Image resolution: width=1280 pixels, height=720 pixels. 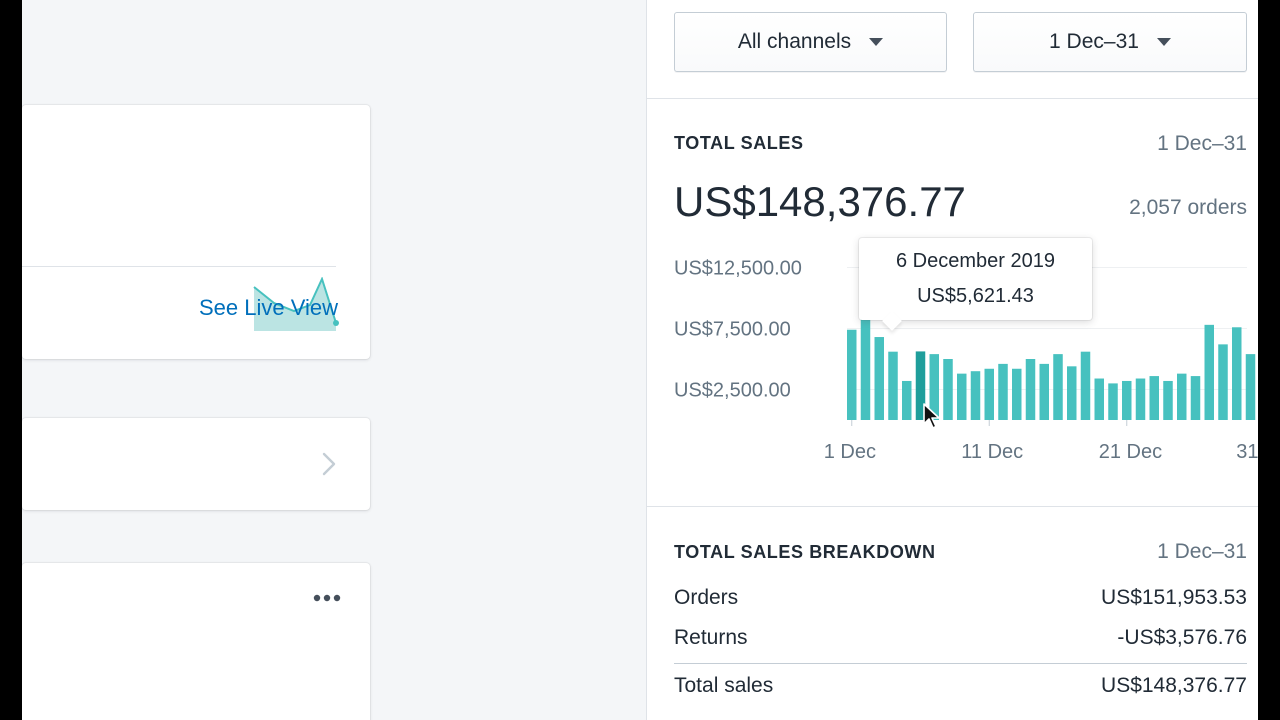 What do you see at coordinates (329, 464) in the screenshot?
I see `chevron-right-icon` at bounding box center [329, 464].